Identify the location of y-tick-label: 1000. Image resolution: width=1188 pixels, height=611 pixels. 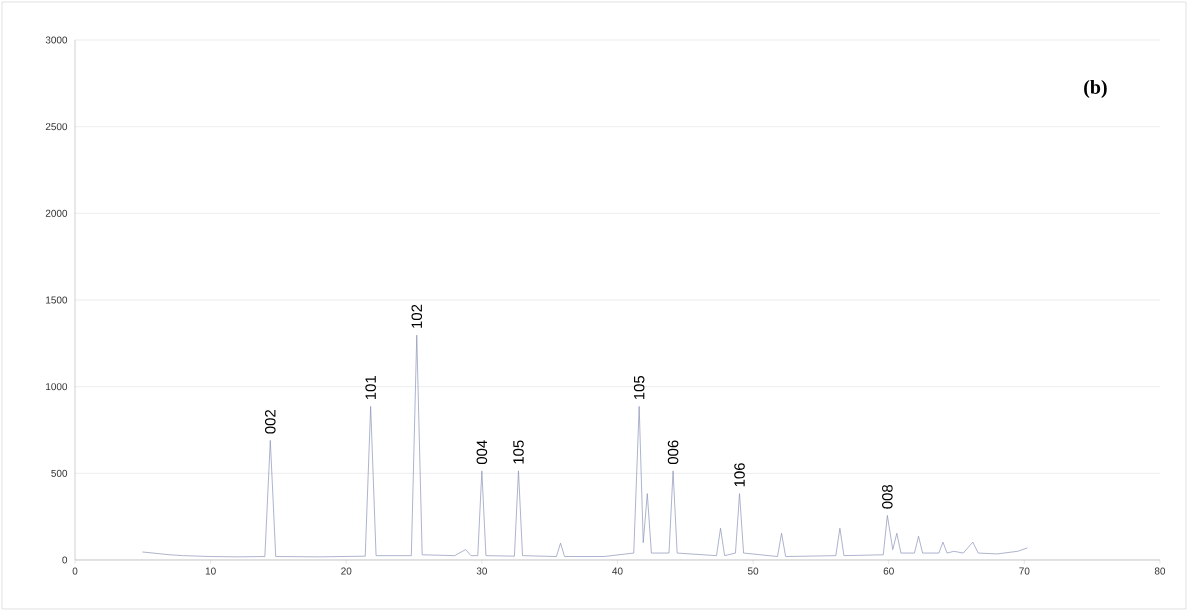
(57, 387).